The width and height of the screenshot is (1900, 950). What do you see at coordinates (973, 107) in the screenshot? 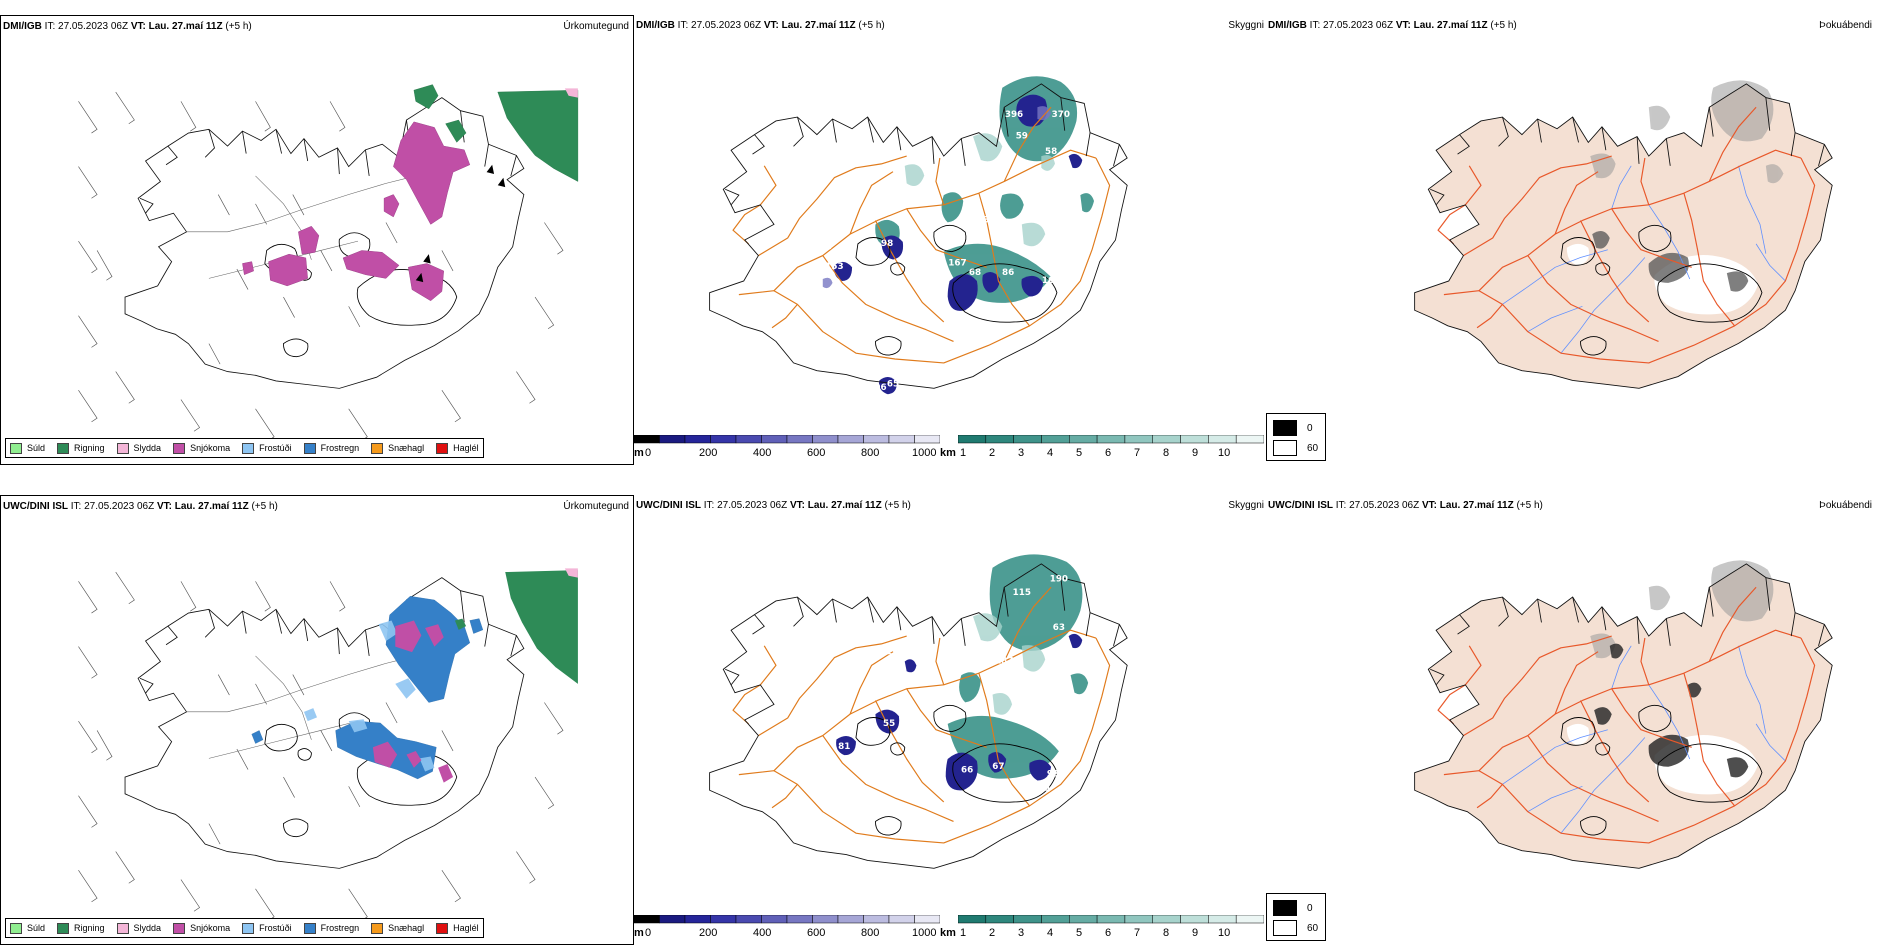
I see `visibility-value-label: 47` at bounding box center [973, 107].